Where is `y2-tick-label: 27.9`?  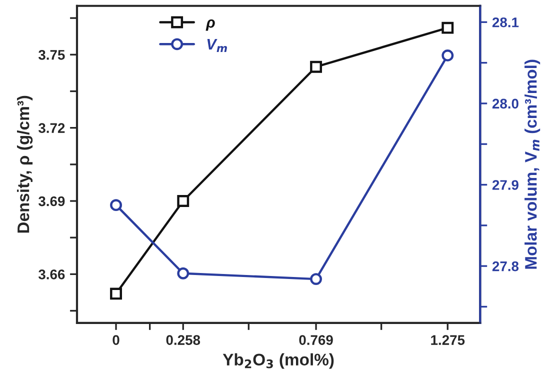
y2-tick-label: 27.9 is located at coordinates (505, 185).